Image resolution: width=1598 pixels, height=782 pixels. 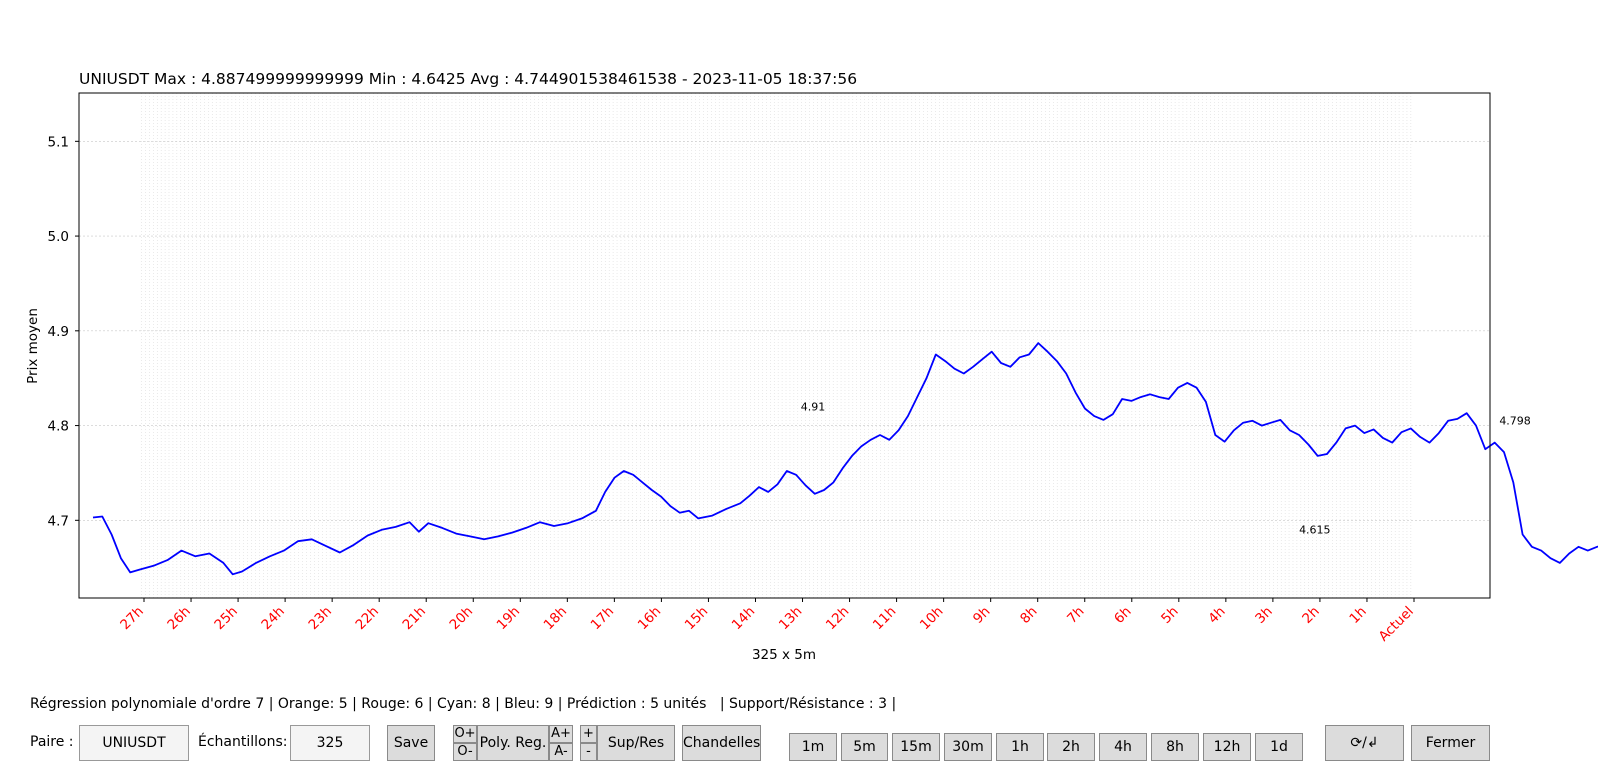 I want to click on x-tick-label: Actuel, so click(x=1396, y=624).